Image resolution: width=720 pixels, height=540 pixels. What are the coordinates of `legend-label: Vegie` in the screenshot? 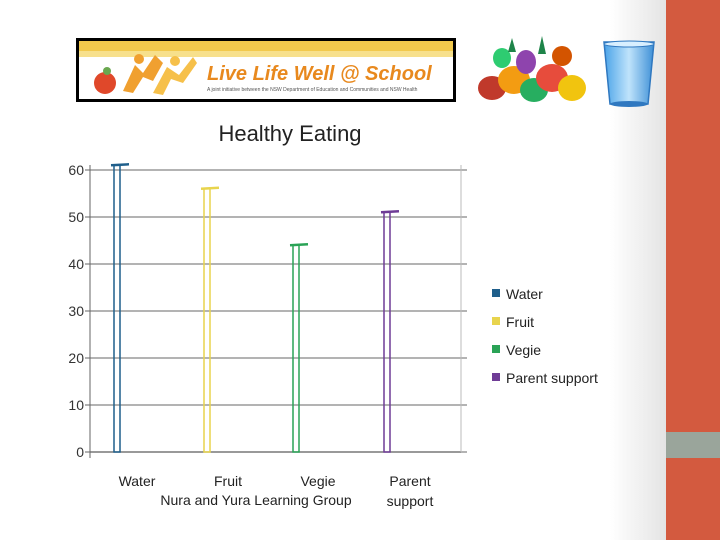 It's located at (523, 350).